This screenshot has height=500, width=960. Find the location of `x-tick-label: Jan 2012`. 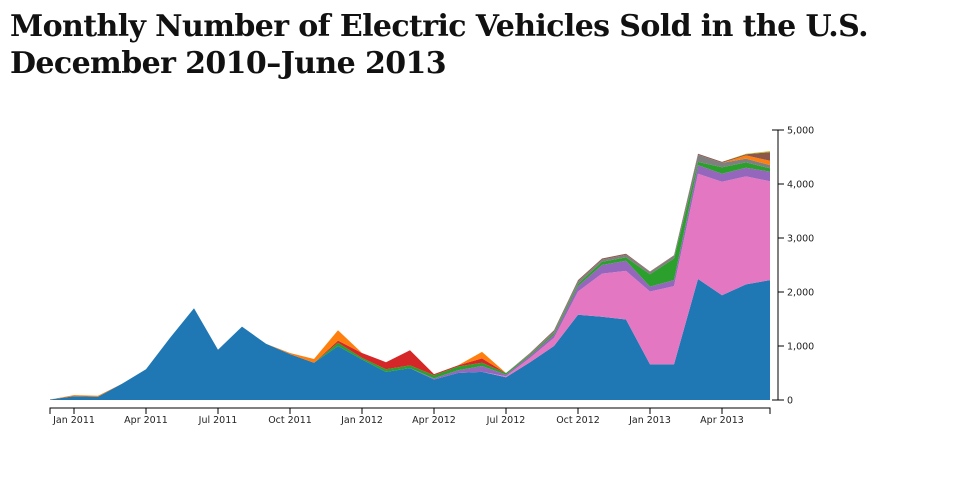

x-tick-label: Jan 2012 is located at coordinates (361, 420).